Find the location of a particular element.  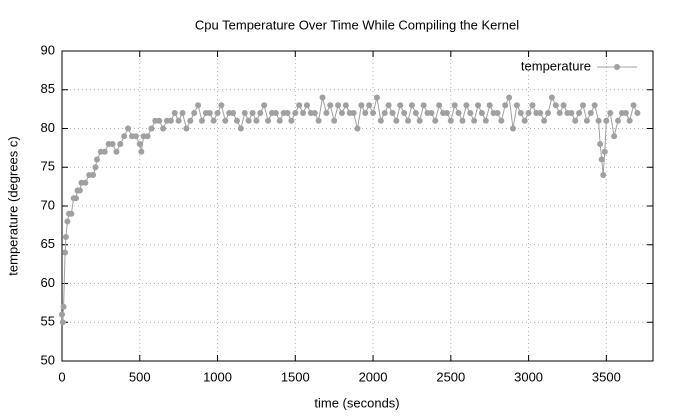

y-tick-label: 55 is located at coordinates (48, 321).